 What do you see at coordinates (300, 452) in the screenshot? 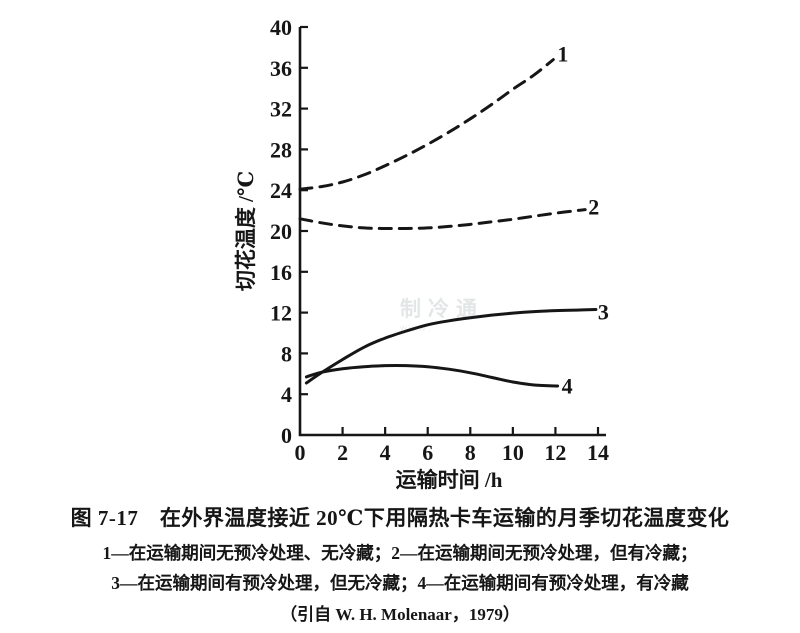
I see `x-axis-tick-label: 0` at bounding box center [300, 452].